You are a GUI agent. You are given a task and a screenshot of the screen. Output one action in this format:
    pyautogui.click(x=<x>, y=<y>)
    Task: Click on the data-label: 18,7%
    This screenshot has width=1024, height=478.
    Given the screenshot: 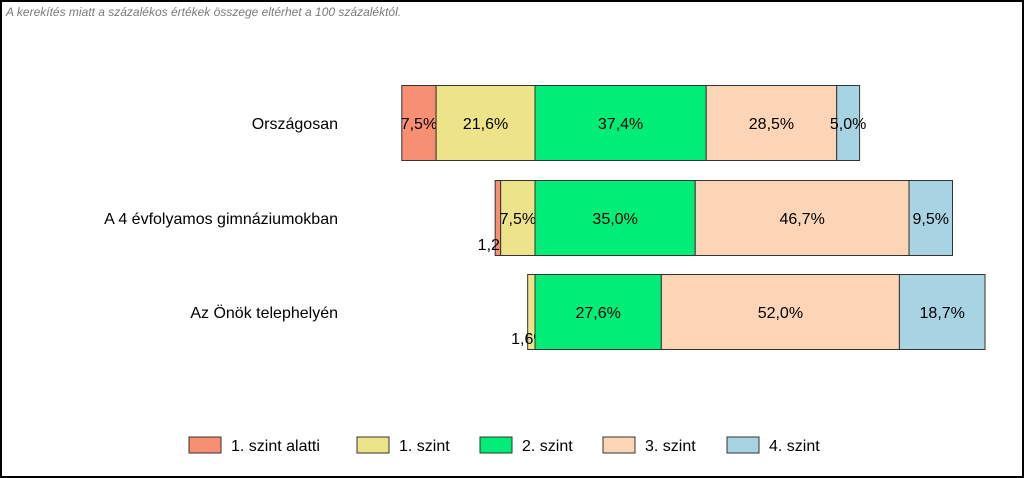 What is the action you would take?
    pyautogui.click(x=942, y=313)
    